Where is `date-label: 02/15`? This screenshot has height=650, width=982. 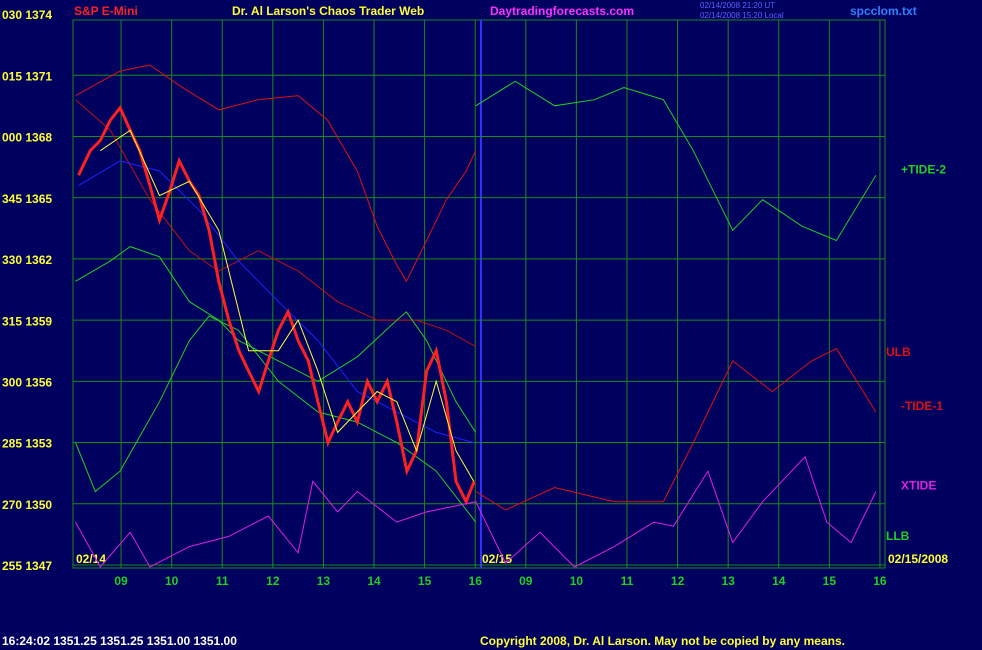
date-label: 02/15 is located at coordinates (497, 559).